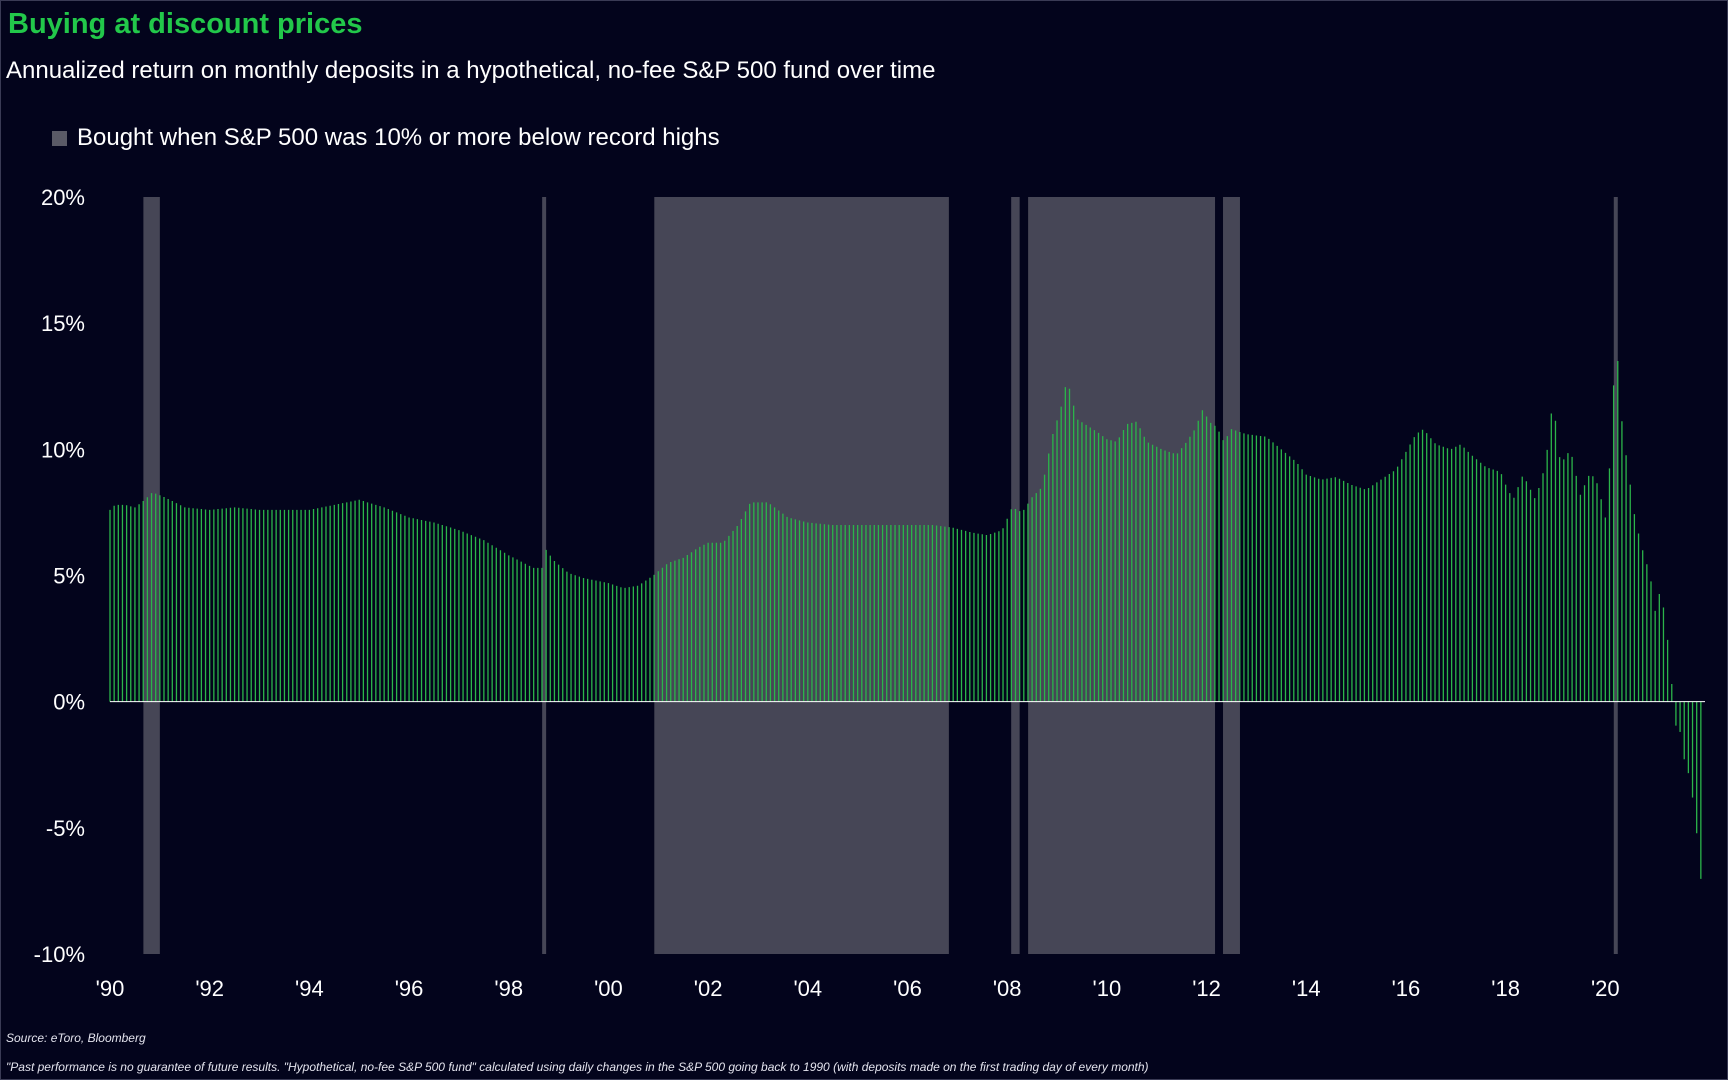 The height and width of the screenshot is (1080, 1728). Describe the element at coordinates (110, 988) in the screenshot. I see `x-tick-label: '90` at that location.